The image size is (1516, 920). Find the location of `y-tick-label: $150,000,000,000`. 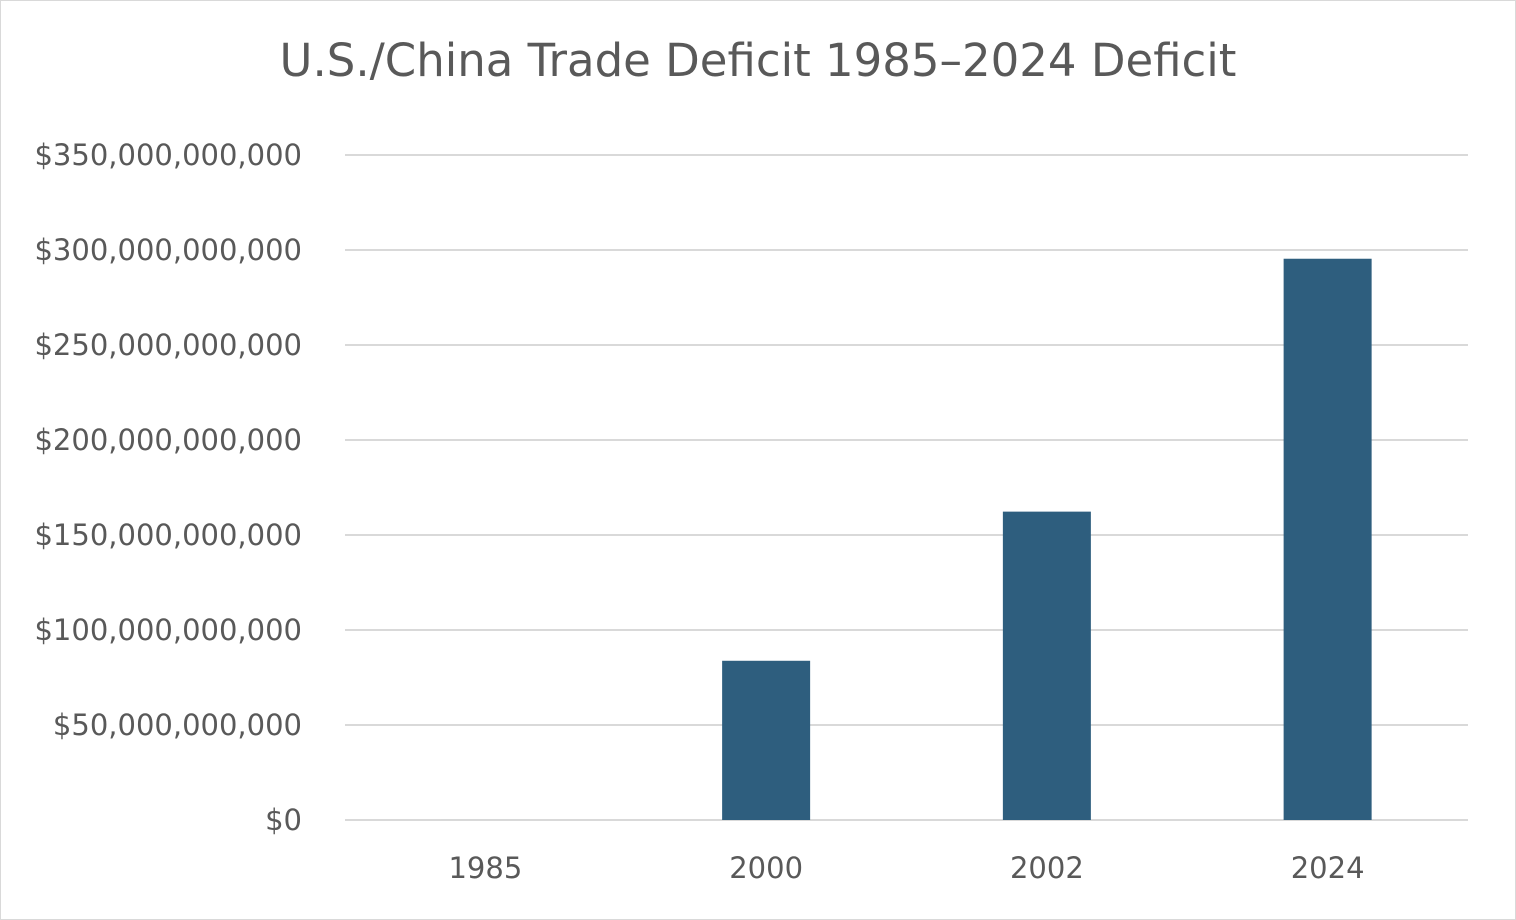

y-tick-label: $150,000,000,000 is located at coordinates (168, 535).